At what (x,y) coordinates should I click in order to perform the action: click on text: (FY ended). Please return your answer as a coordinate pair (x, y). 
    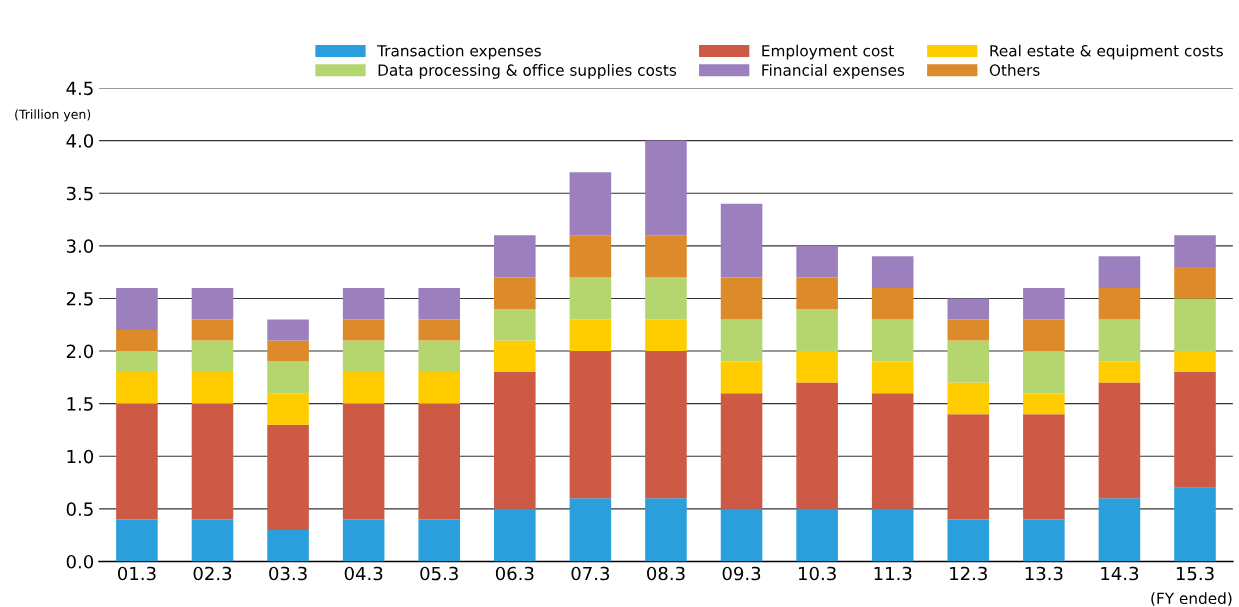
    Looking at the image, I should click on (1191, 599).